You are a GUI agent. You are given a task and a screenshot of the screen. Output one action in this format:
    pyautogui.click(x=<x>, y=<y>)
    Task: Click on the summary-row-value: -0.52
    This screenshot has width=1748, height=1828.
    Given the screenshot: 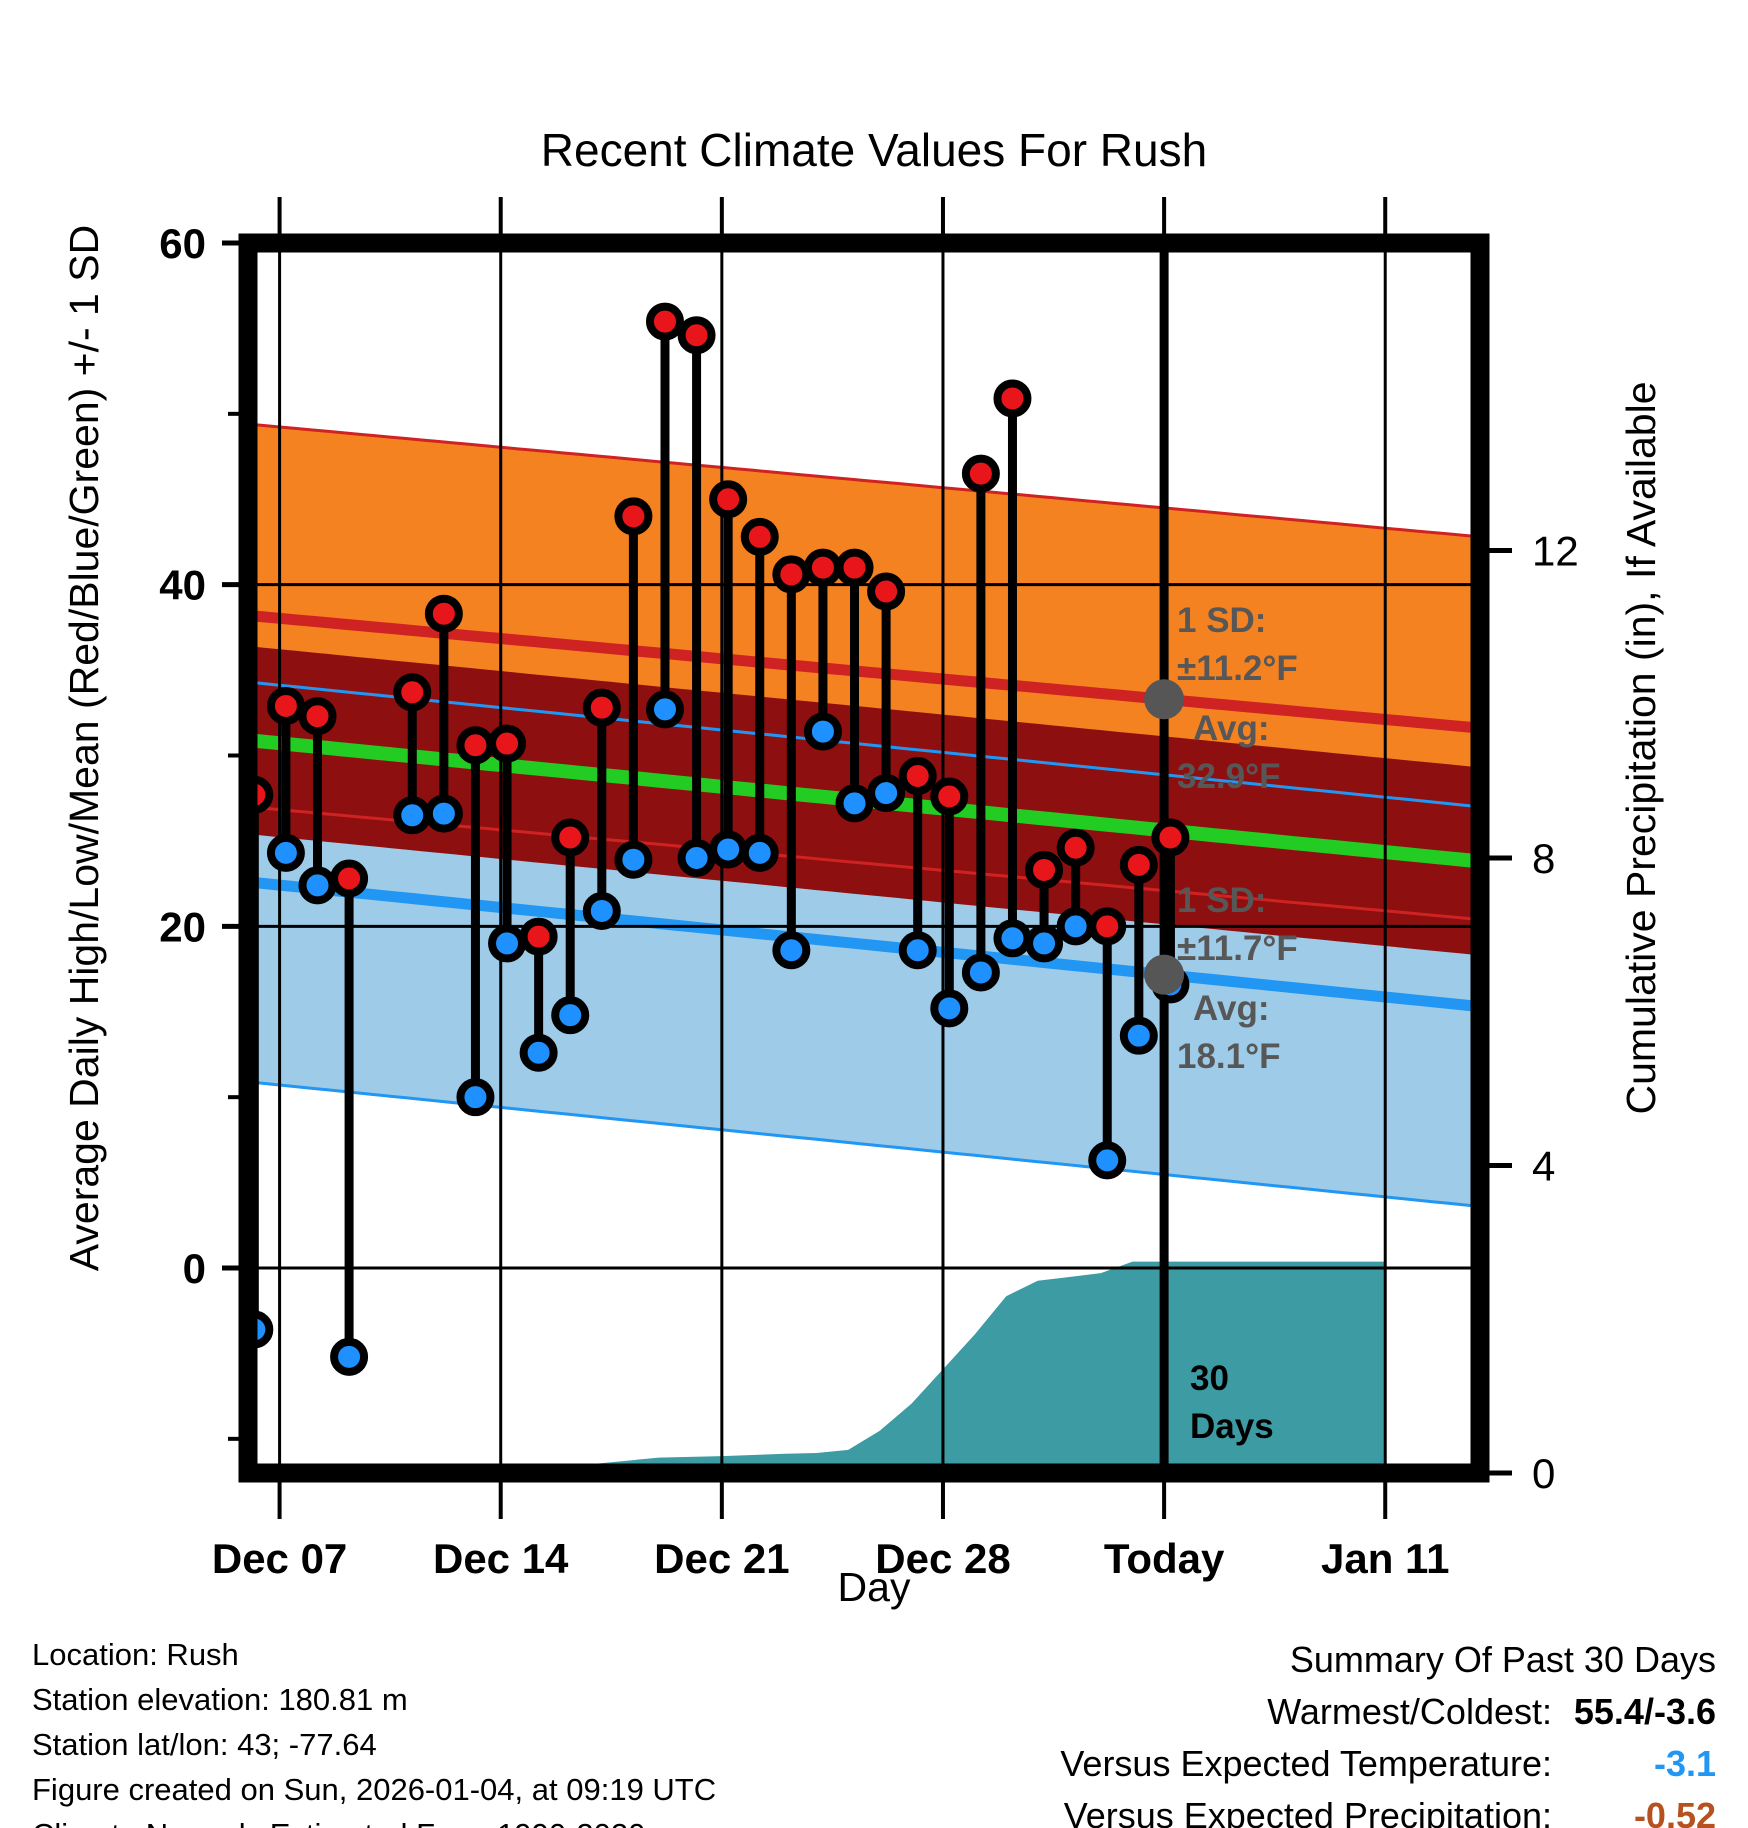 What is the action you would take?
    pyautogui.click(x=1675, y=1811)
    